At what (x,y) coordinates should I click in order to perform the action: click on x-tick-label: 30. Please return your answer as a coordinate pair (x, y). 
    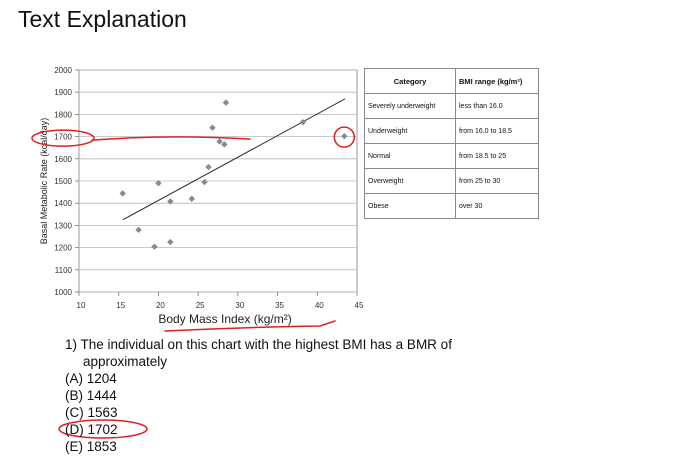
    Looking at the image, I should click on (239, 305).